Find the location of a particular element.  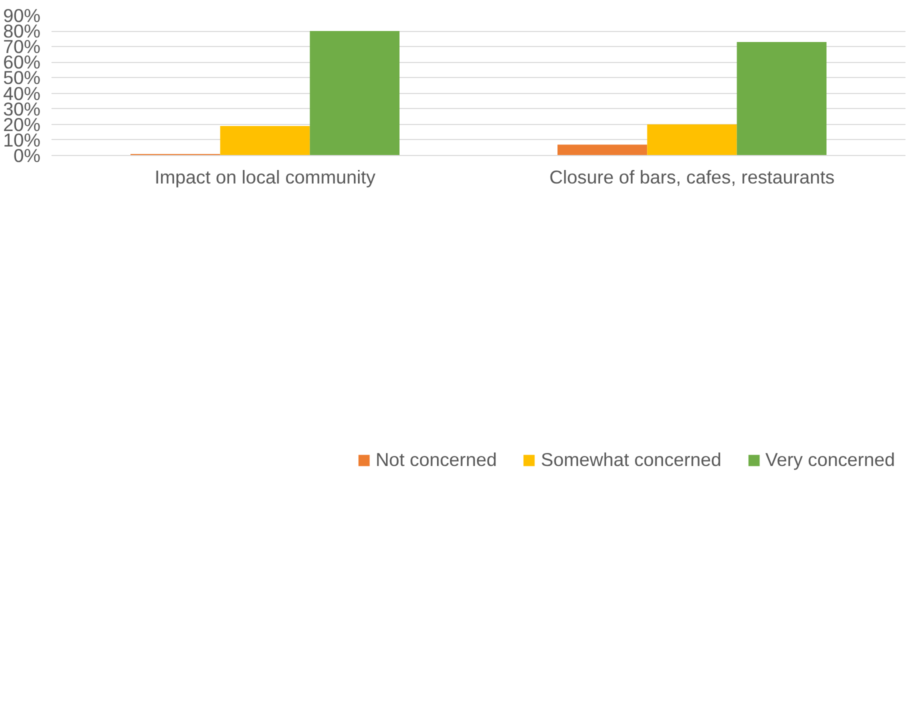

y-tick-label: 0% is located at coordinates (27, 155).